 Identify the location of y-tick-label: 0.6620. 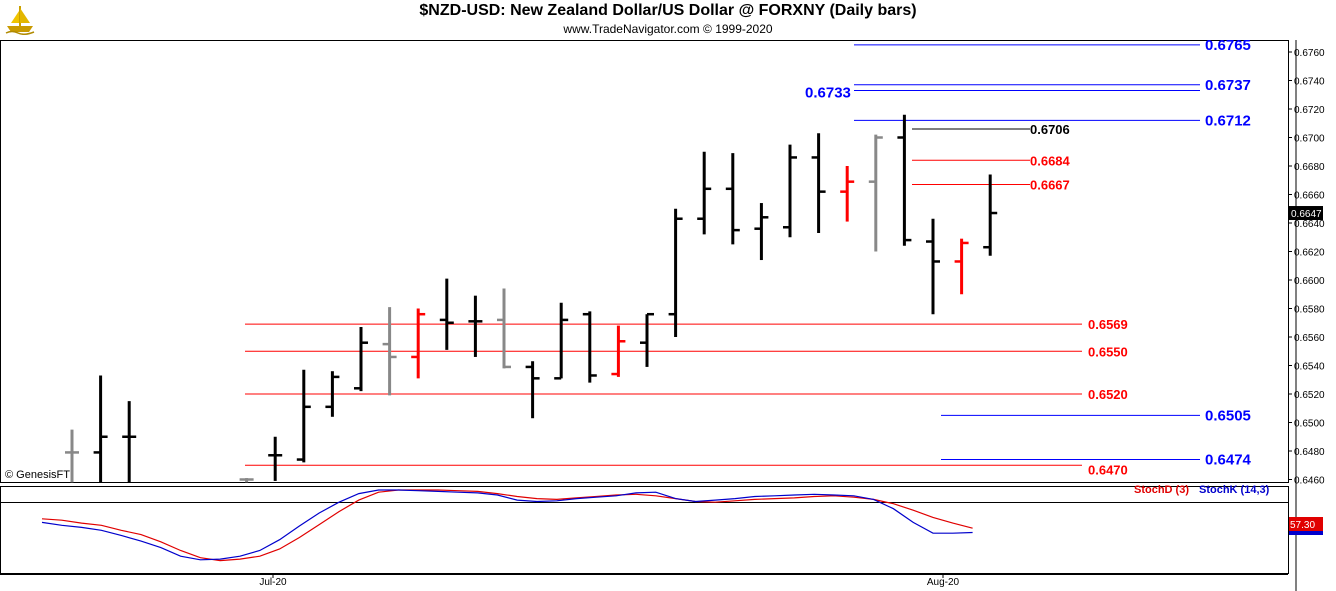
(1309, 253).